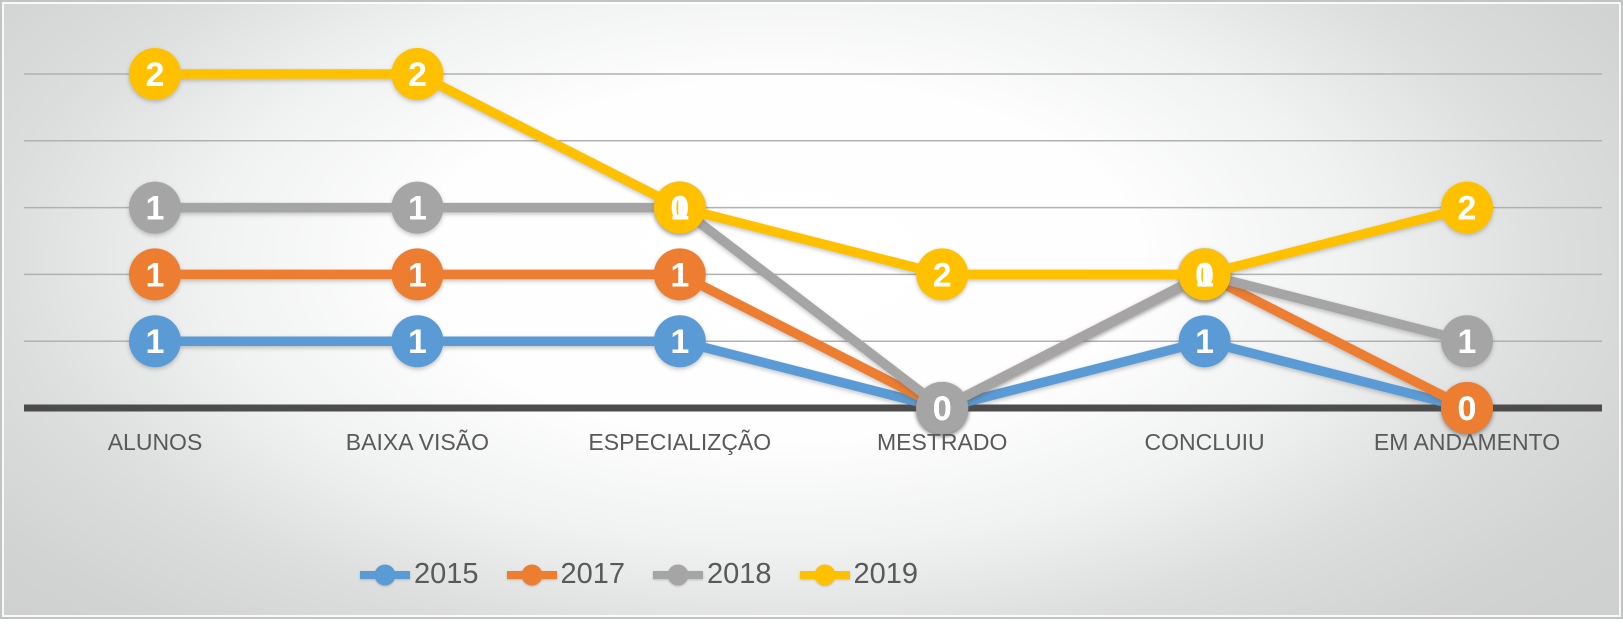 Image resolution: width=1623 pixels, height=626 pixels. I want to click on legend-item-2017: 2017, so click(565, 574).